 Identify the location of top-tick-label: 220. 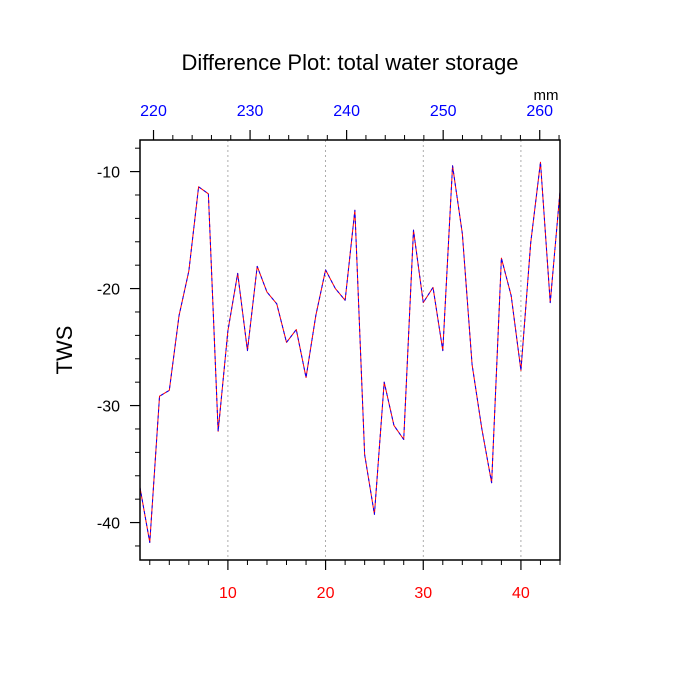
(153, 111).